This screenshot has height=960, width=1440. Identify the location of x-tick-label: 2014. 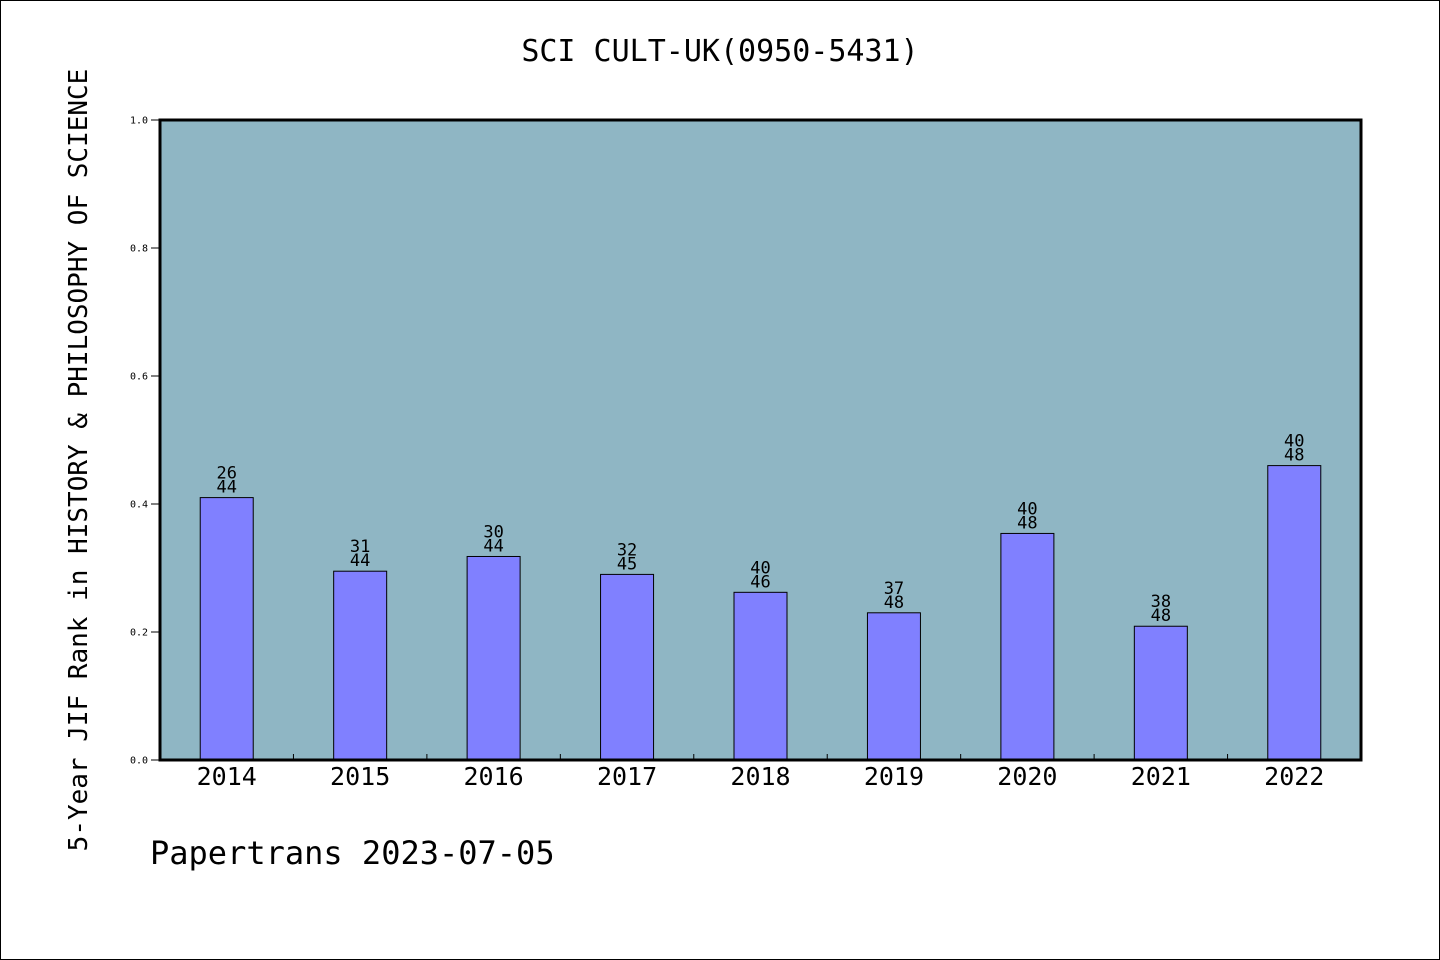
(227, 776).